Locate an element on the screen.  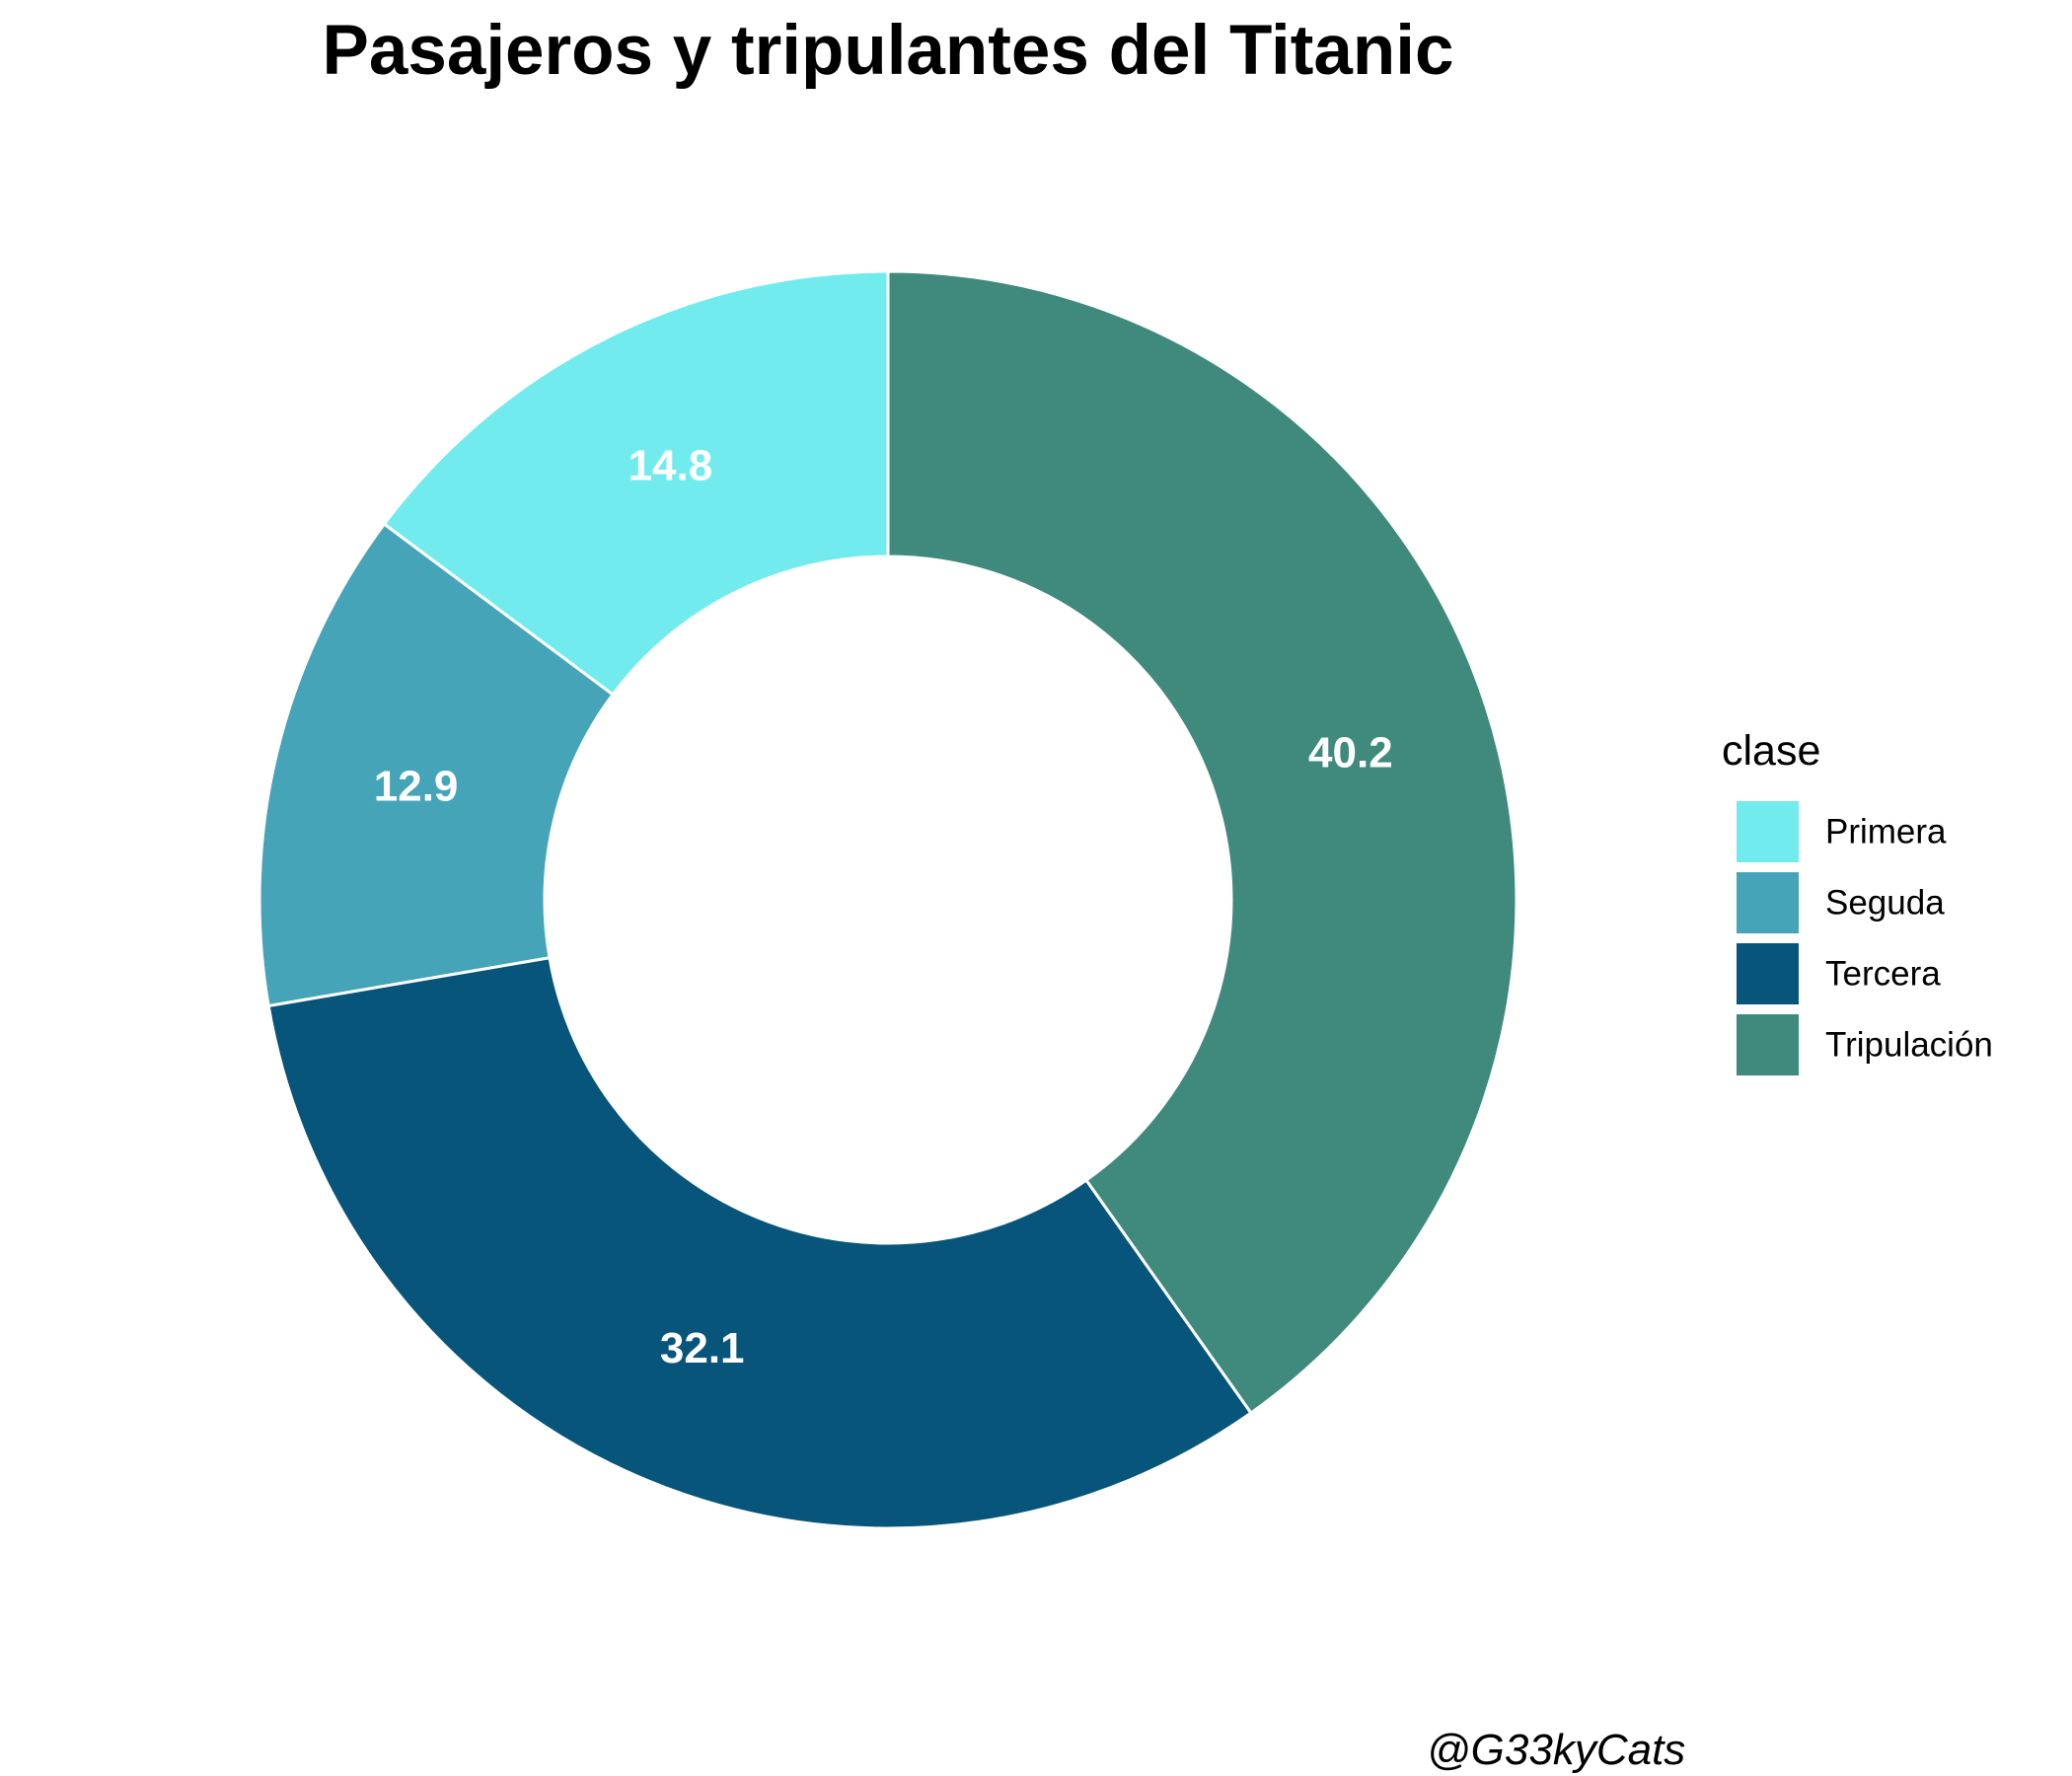
slice-seguda is located at coordinates (437, 765).